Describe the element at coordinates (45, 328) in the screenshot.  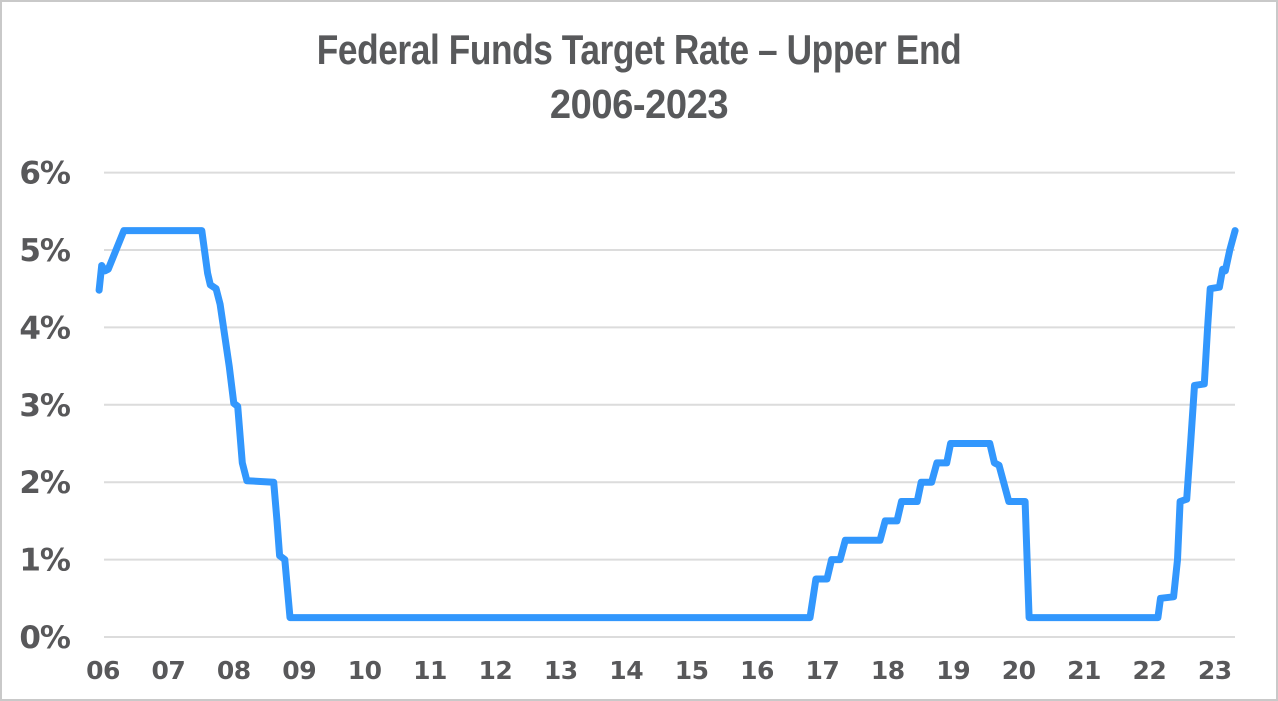
I see `y-tick-label: 4%` at that location.